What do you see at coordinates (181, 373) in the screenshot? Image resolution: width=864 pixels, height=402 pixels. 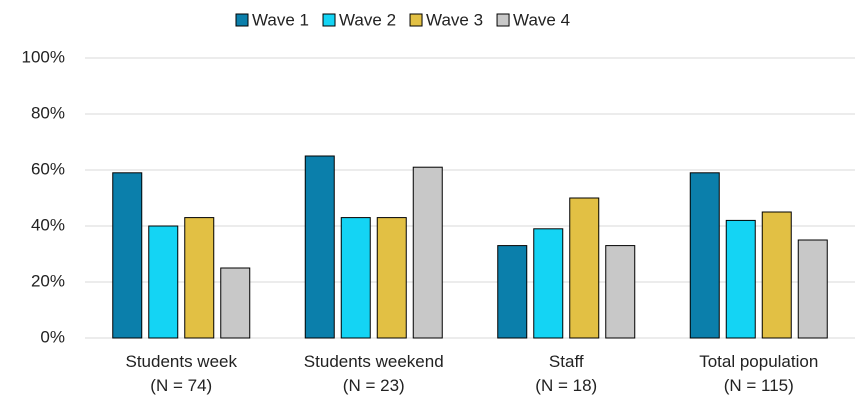 I see `x-tick-label: Students week (N = 74)` at bounding box center [181, 373].